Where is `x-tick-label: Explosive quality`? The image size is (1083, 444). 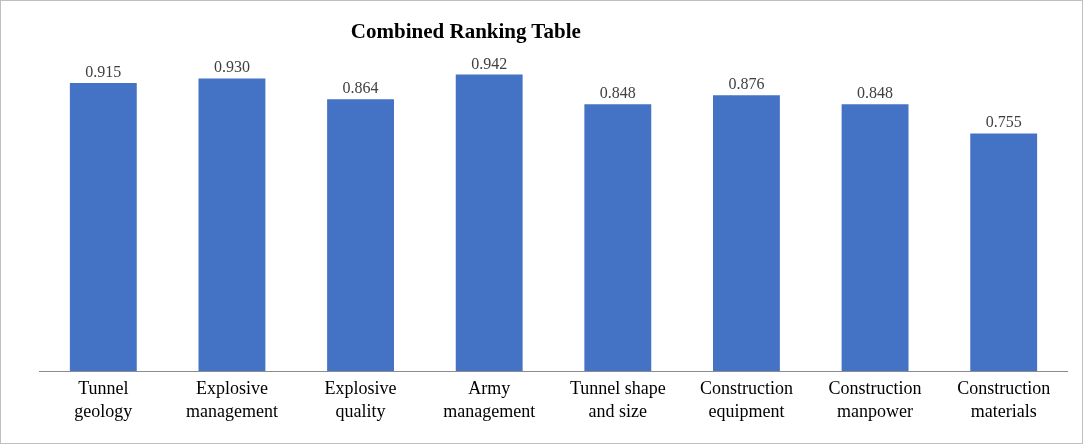
x-tick-label: Explosive quality is located at coordinates (360, 399).